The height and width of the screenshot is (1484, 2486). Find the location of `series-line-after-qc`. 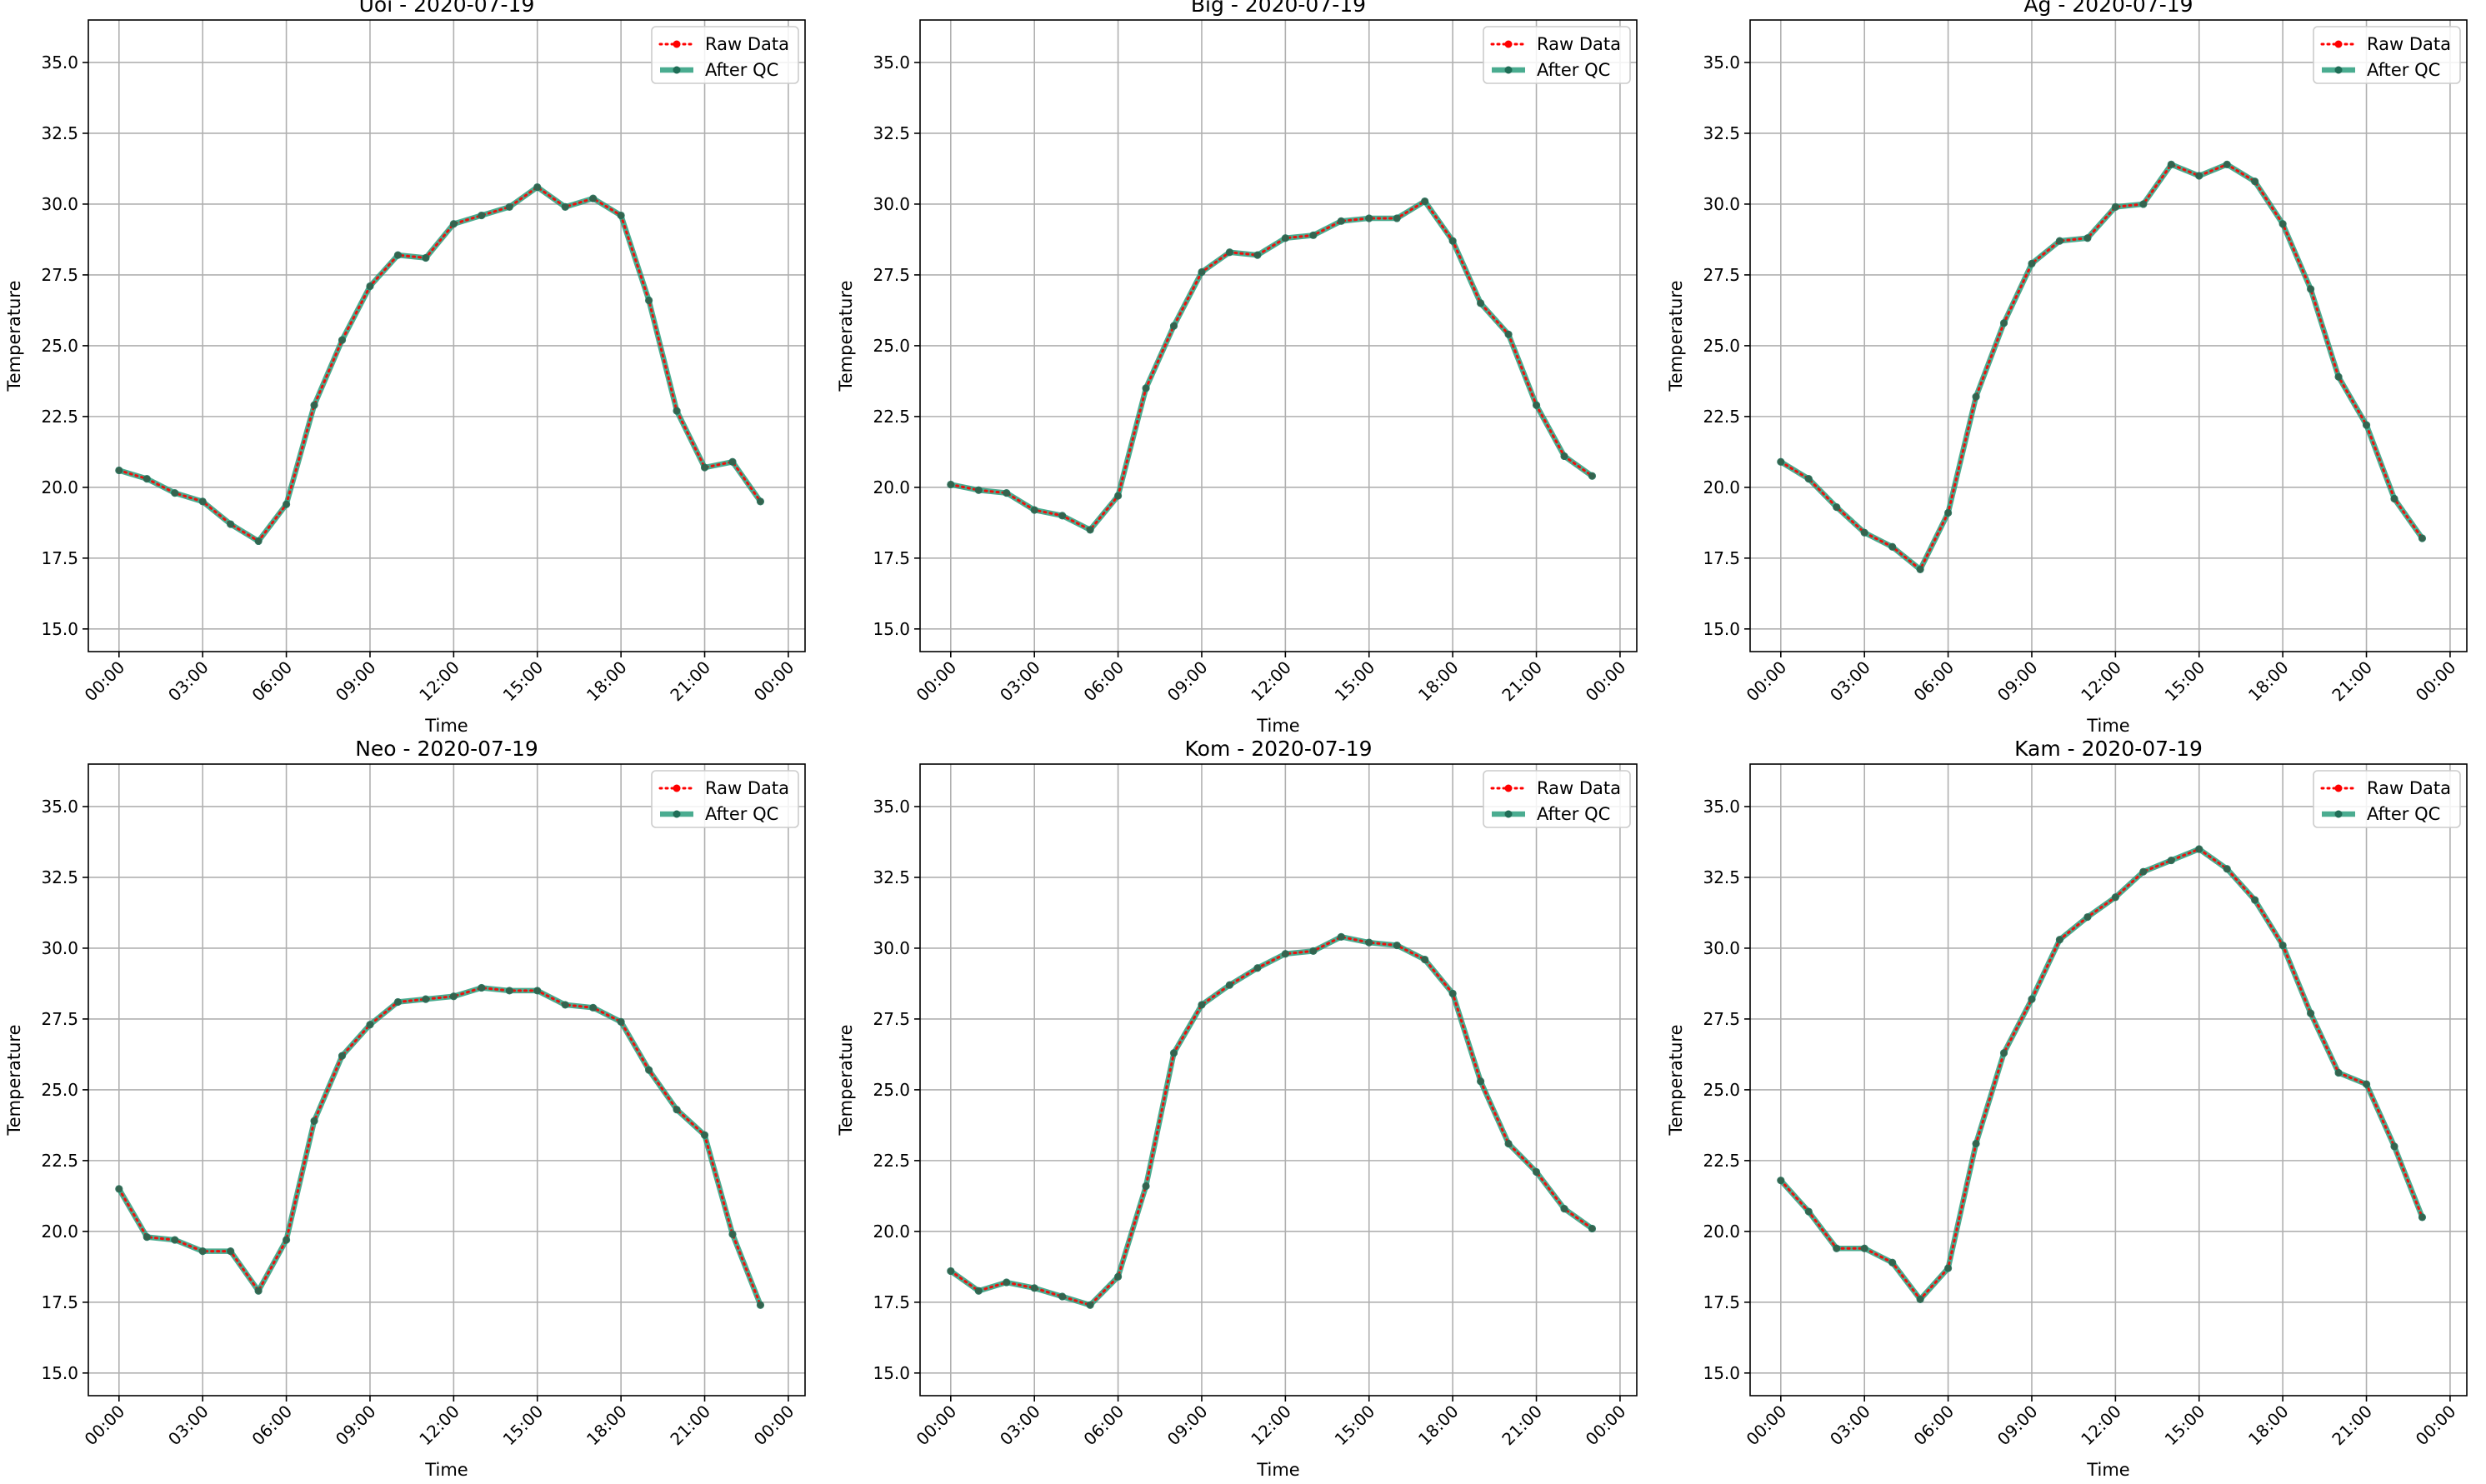

series-line-after-qc is located at coordinates (1271, 365).